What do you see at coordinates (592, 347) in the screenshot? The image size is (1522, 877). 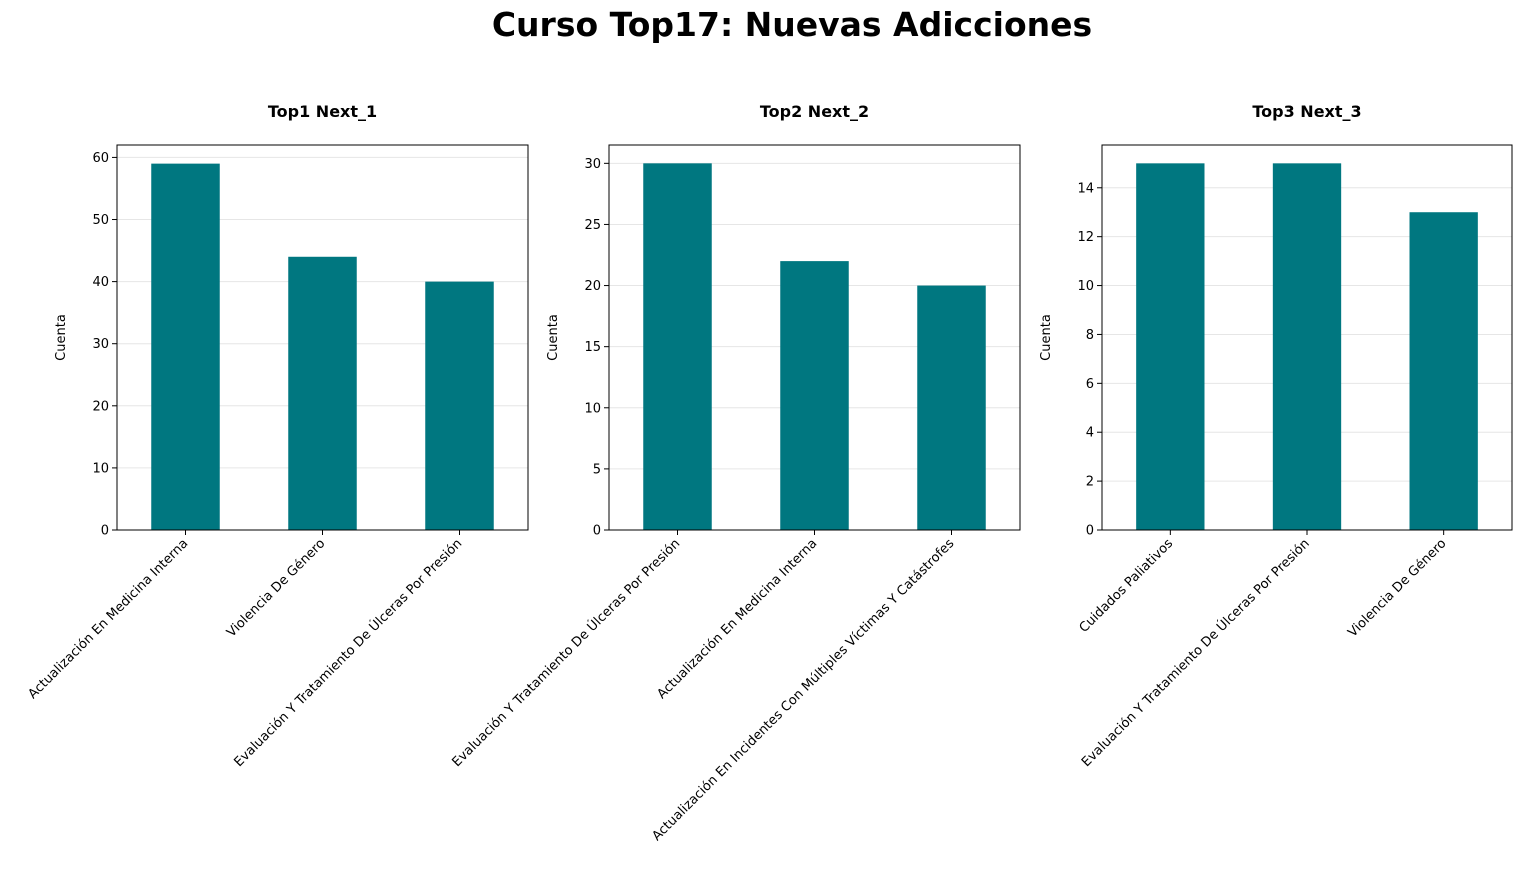 I see `y-tick-label-2-3: 15` at bounding box center [592, 347].